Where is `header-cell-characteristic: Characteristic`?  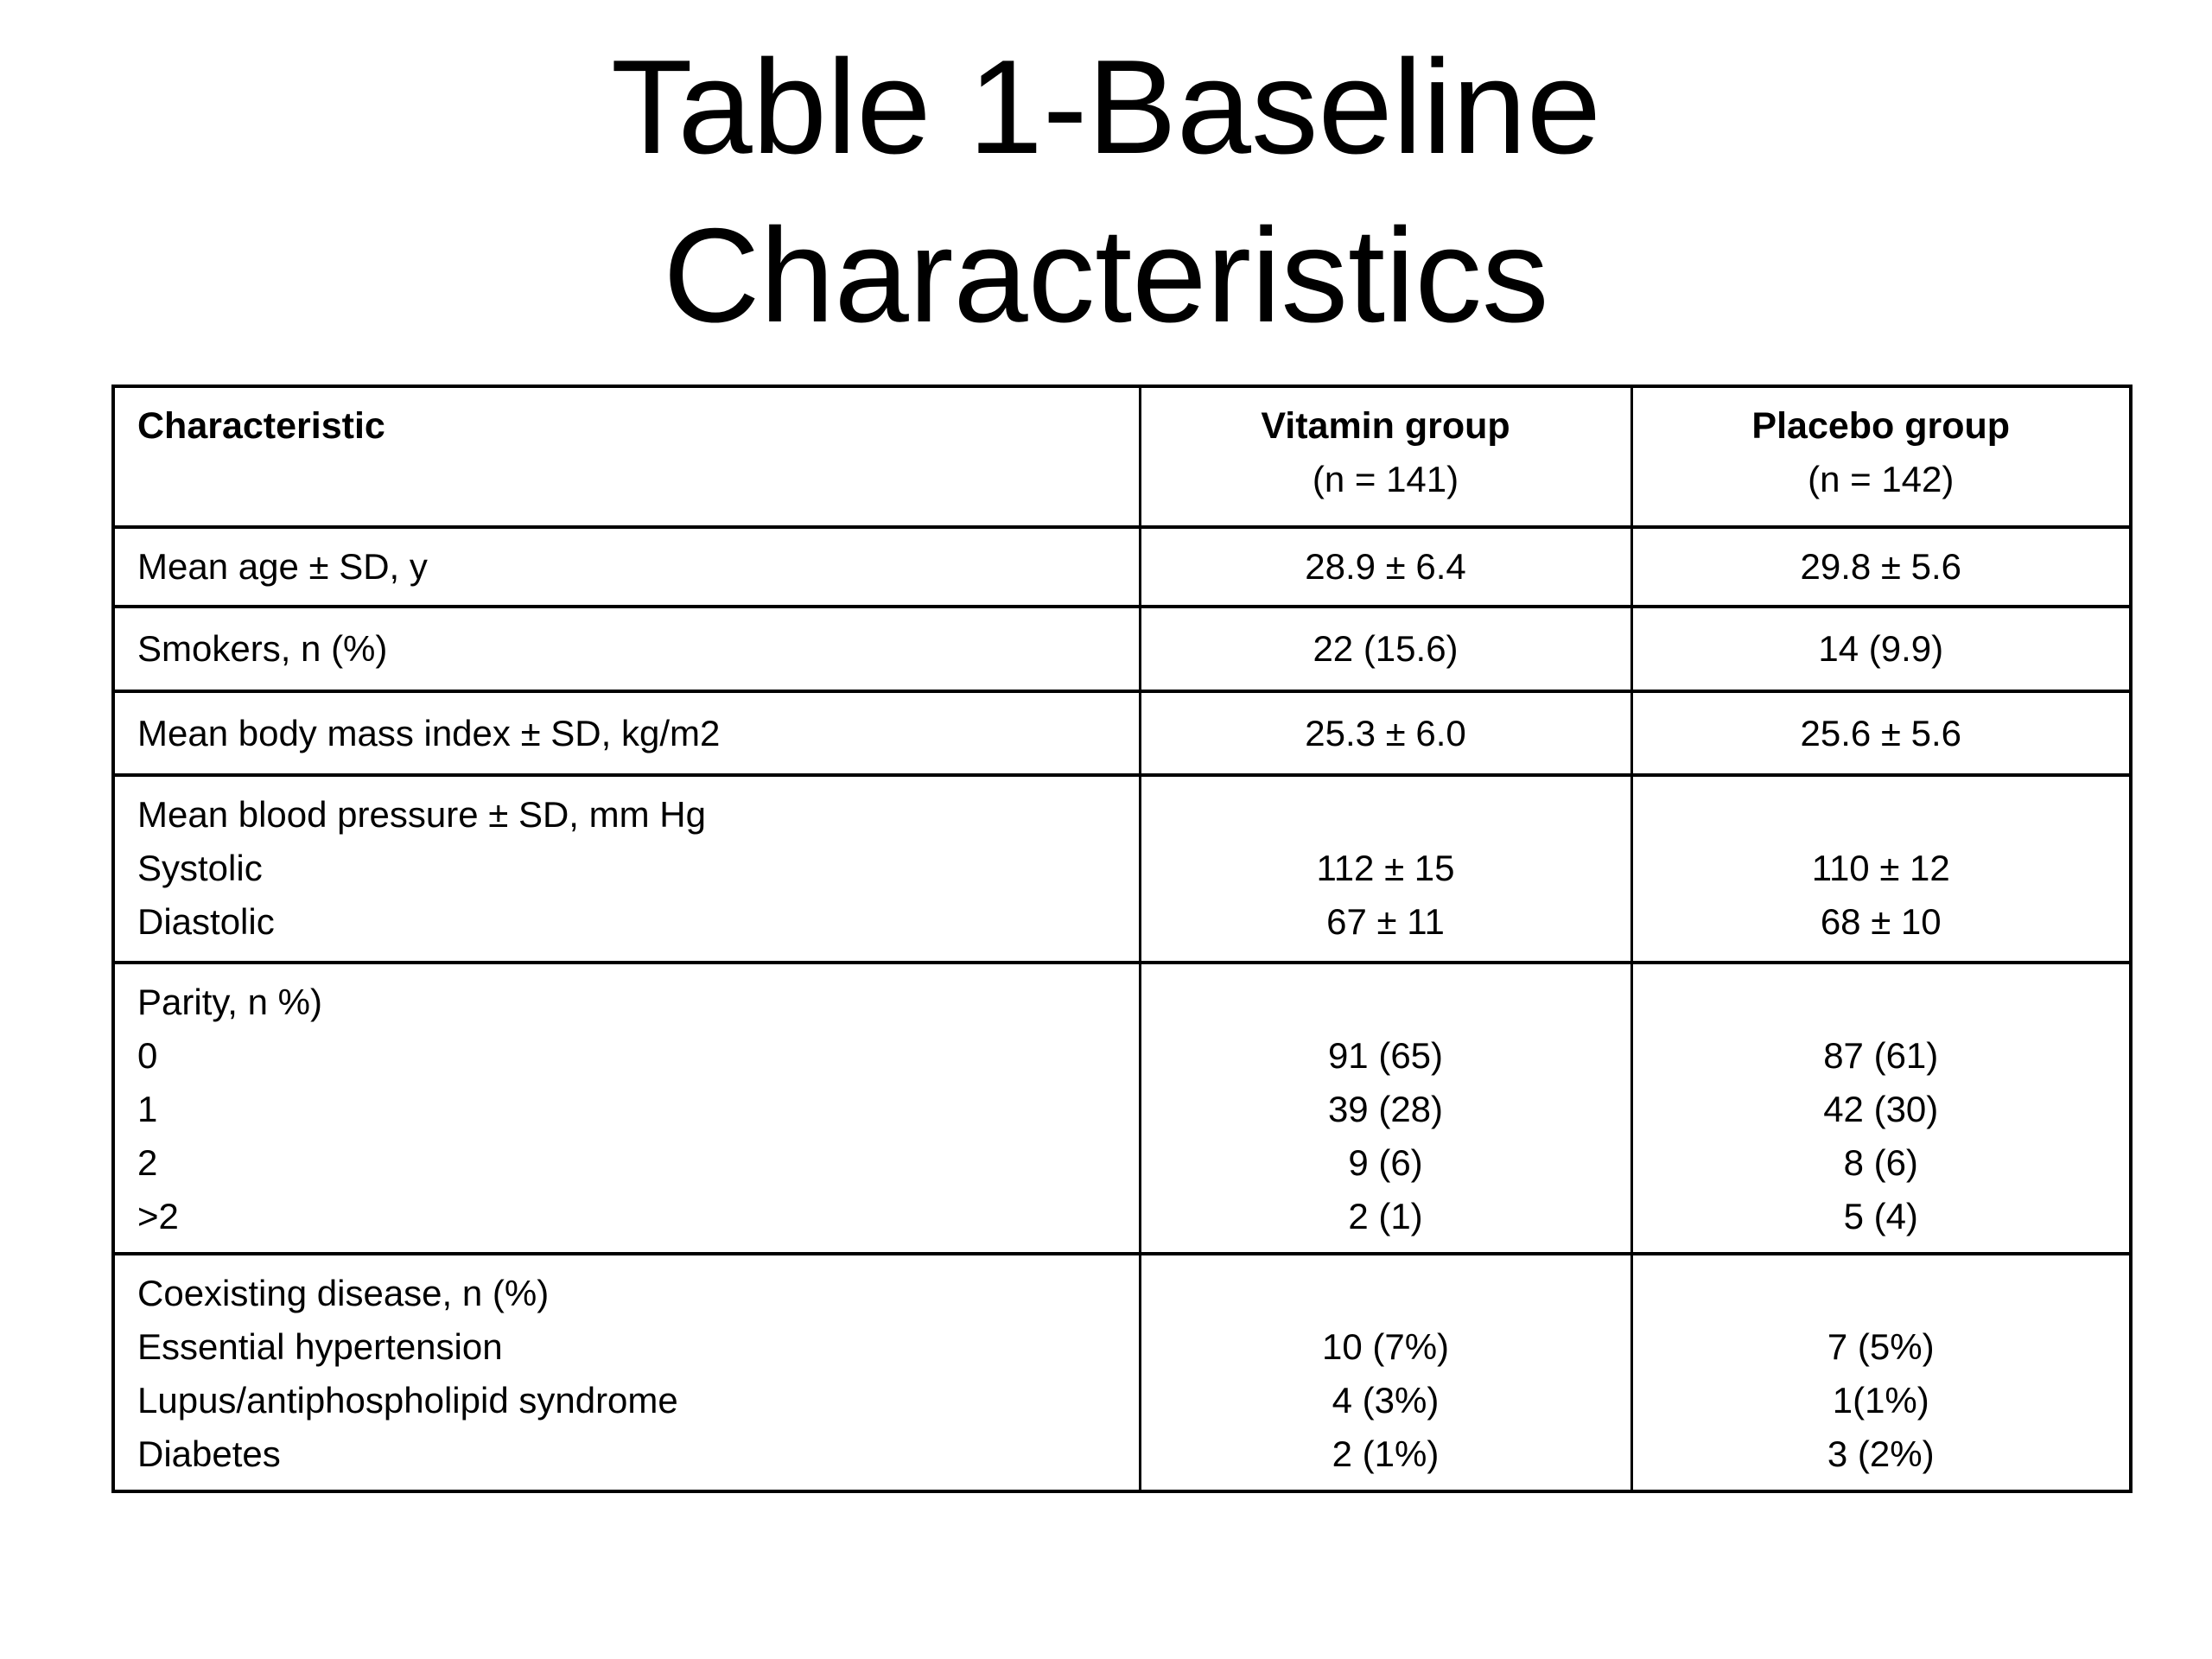
header-cell-characteristic: Characteristic is located at coordinates (626, 457).